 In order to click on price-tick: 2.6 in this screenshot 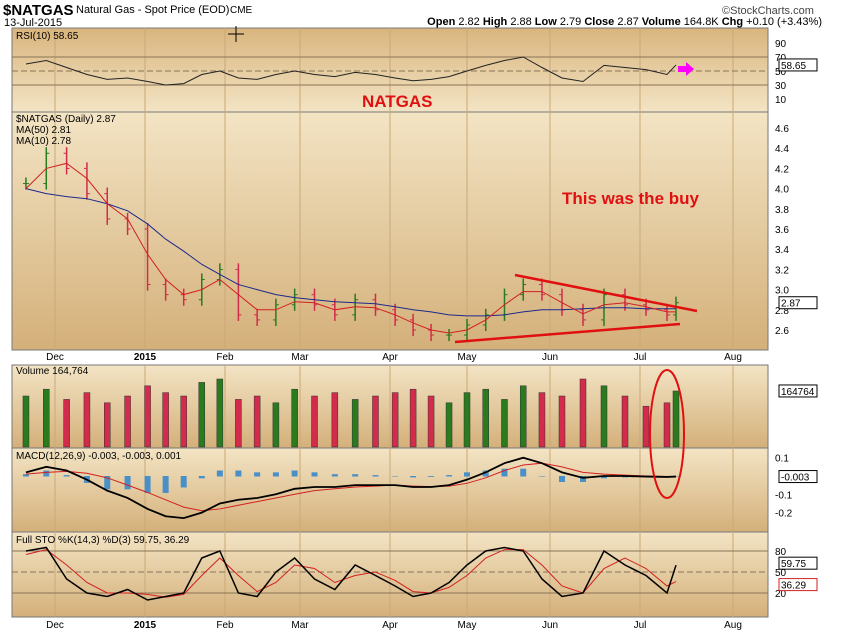, I will do `click(782, 331)`.